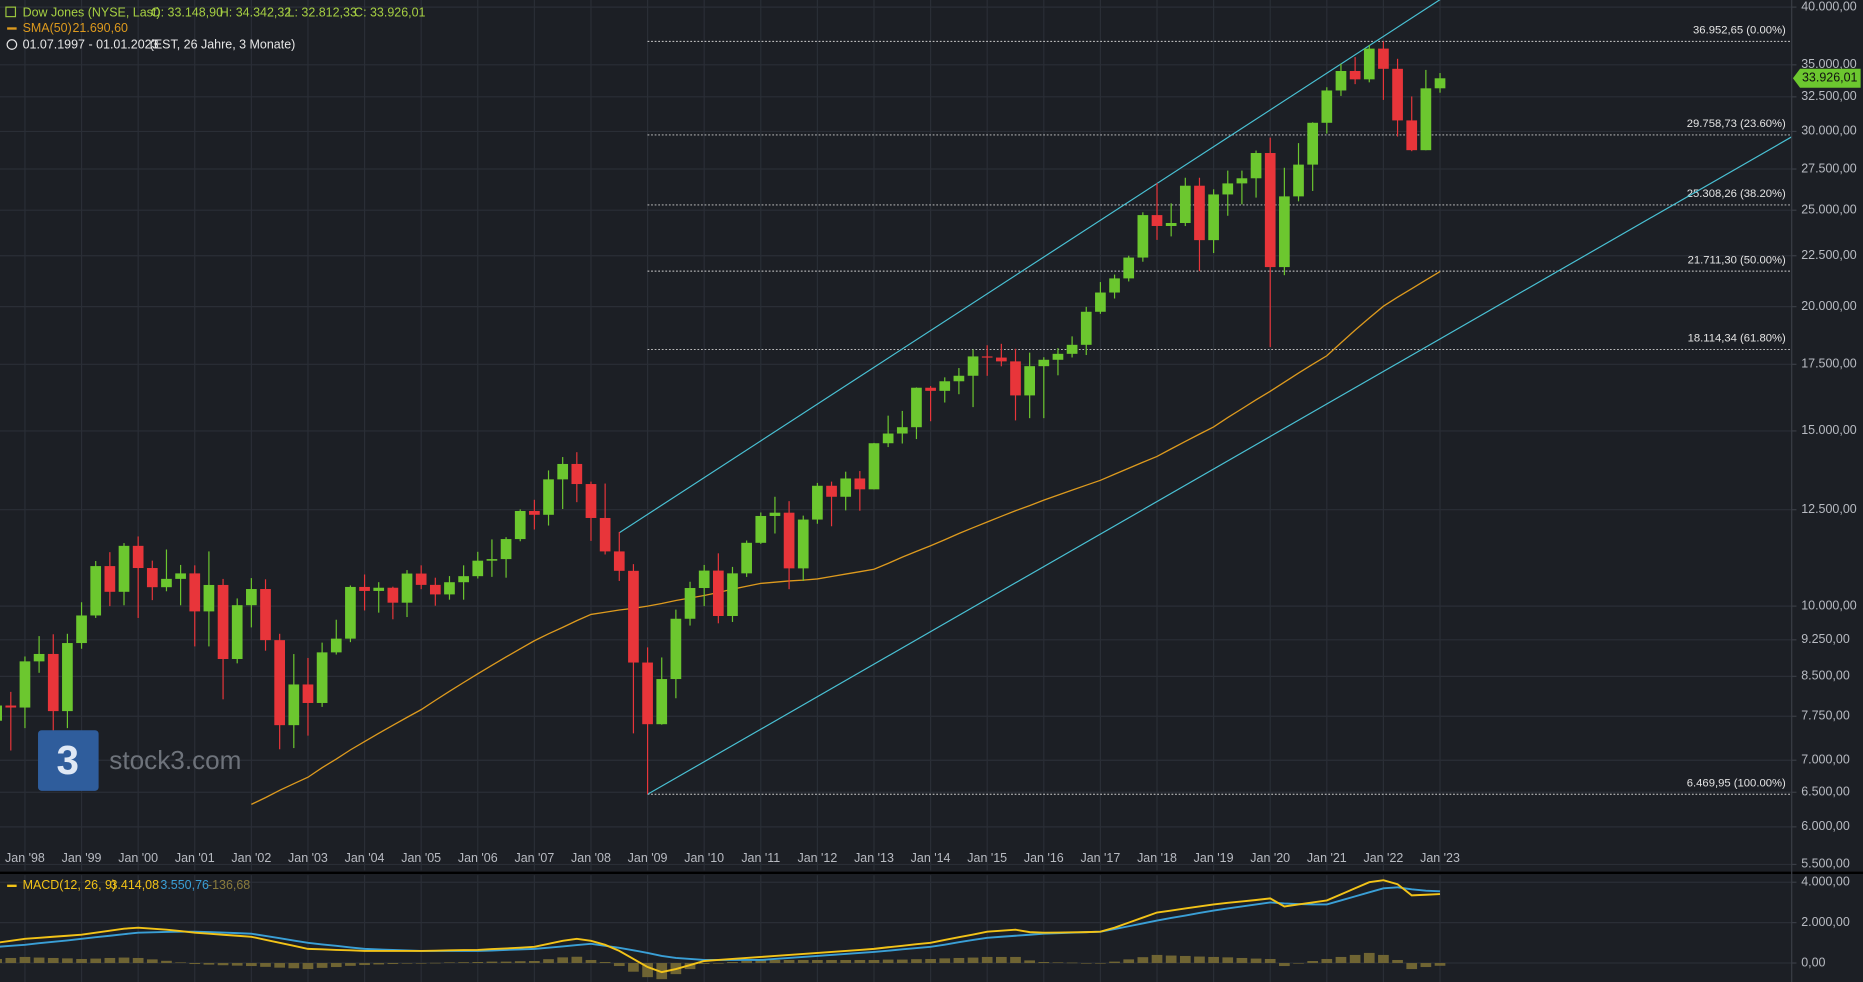  What do you see at coordinates (25, 858) in the screenshot?
I see `x-tick-label: Jan '98` at bounding box center [25, 858].